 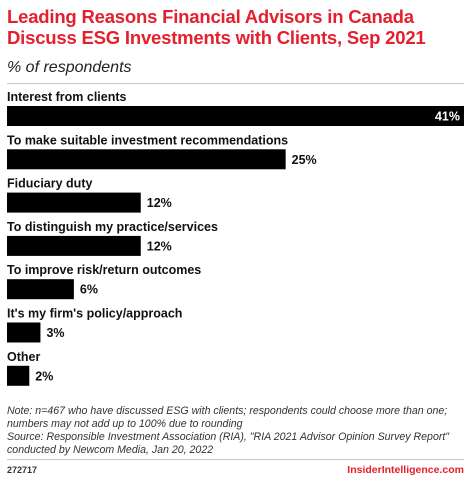 I want to click on category-label-fiduciary-duty: Fiduciary duty, so click(x=49, y=184).